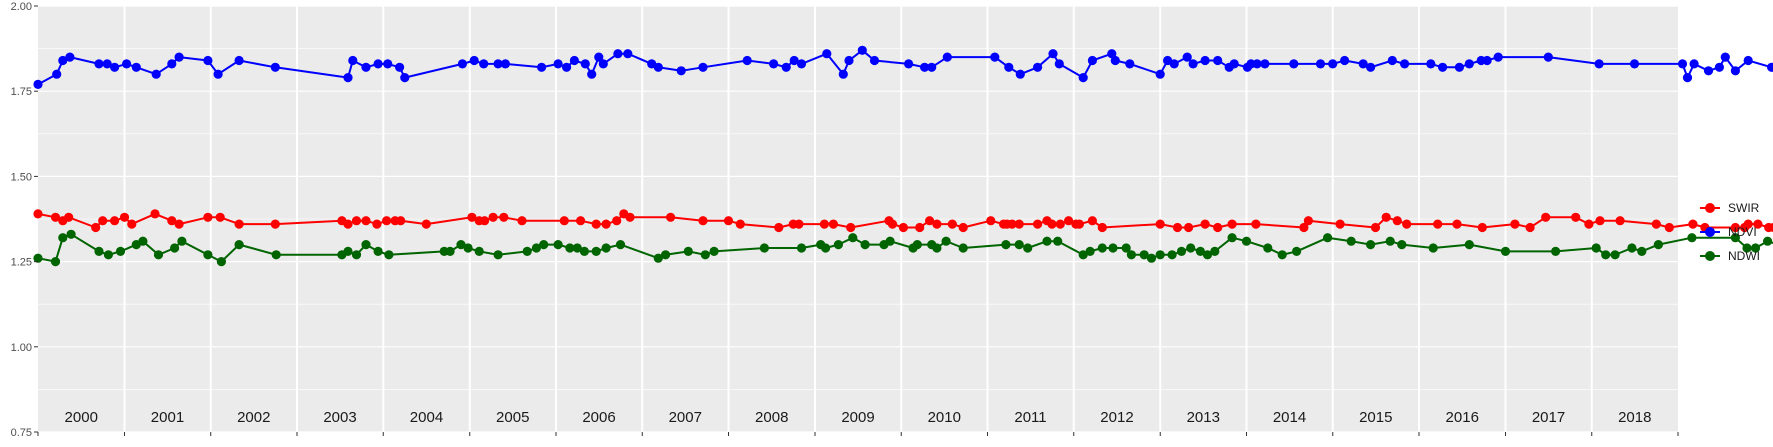  I want to click on year-label: 2009, so click(857, 417).